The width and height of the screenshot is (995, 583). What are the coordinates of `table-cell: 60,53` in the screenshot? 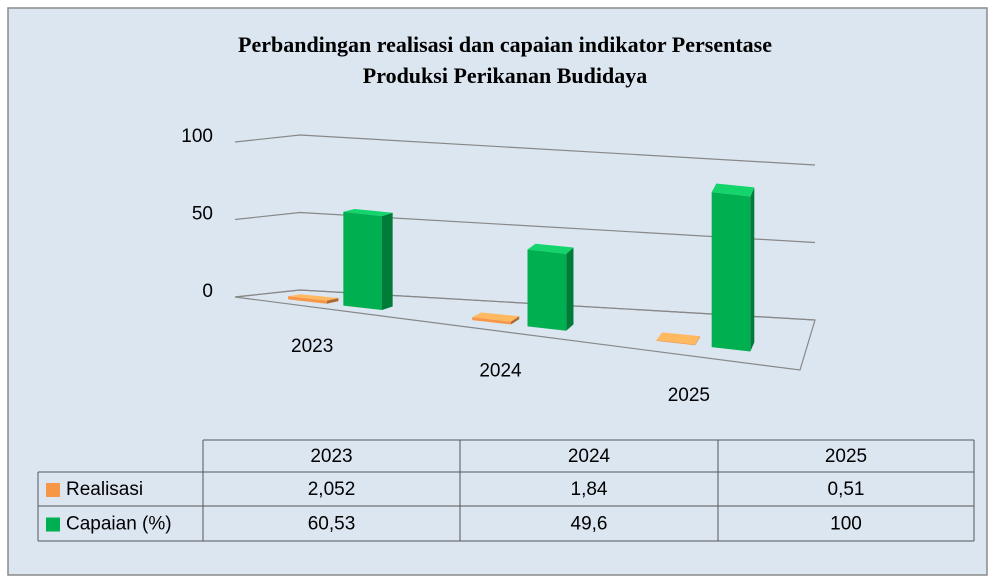 It's located at (332, 524).